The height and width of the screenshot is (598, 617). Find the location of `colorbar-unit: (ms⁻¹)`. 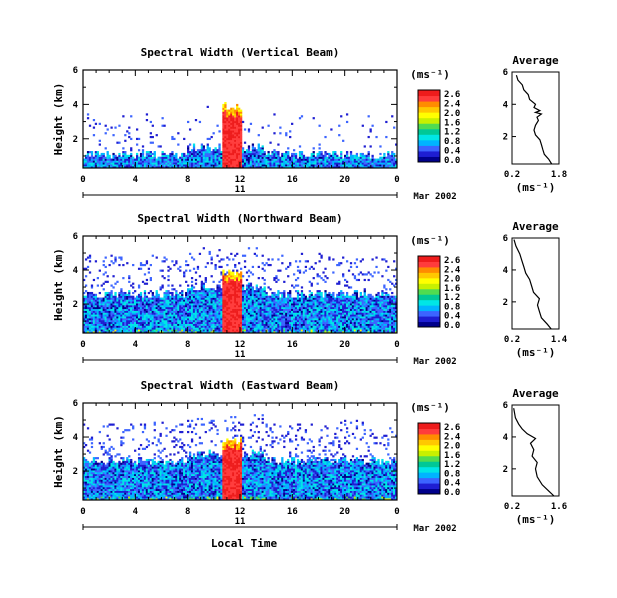

colorbar-unit: (ms⁻¹) is located at coordinates (430, 74).